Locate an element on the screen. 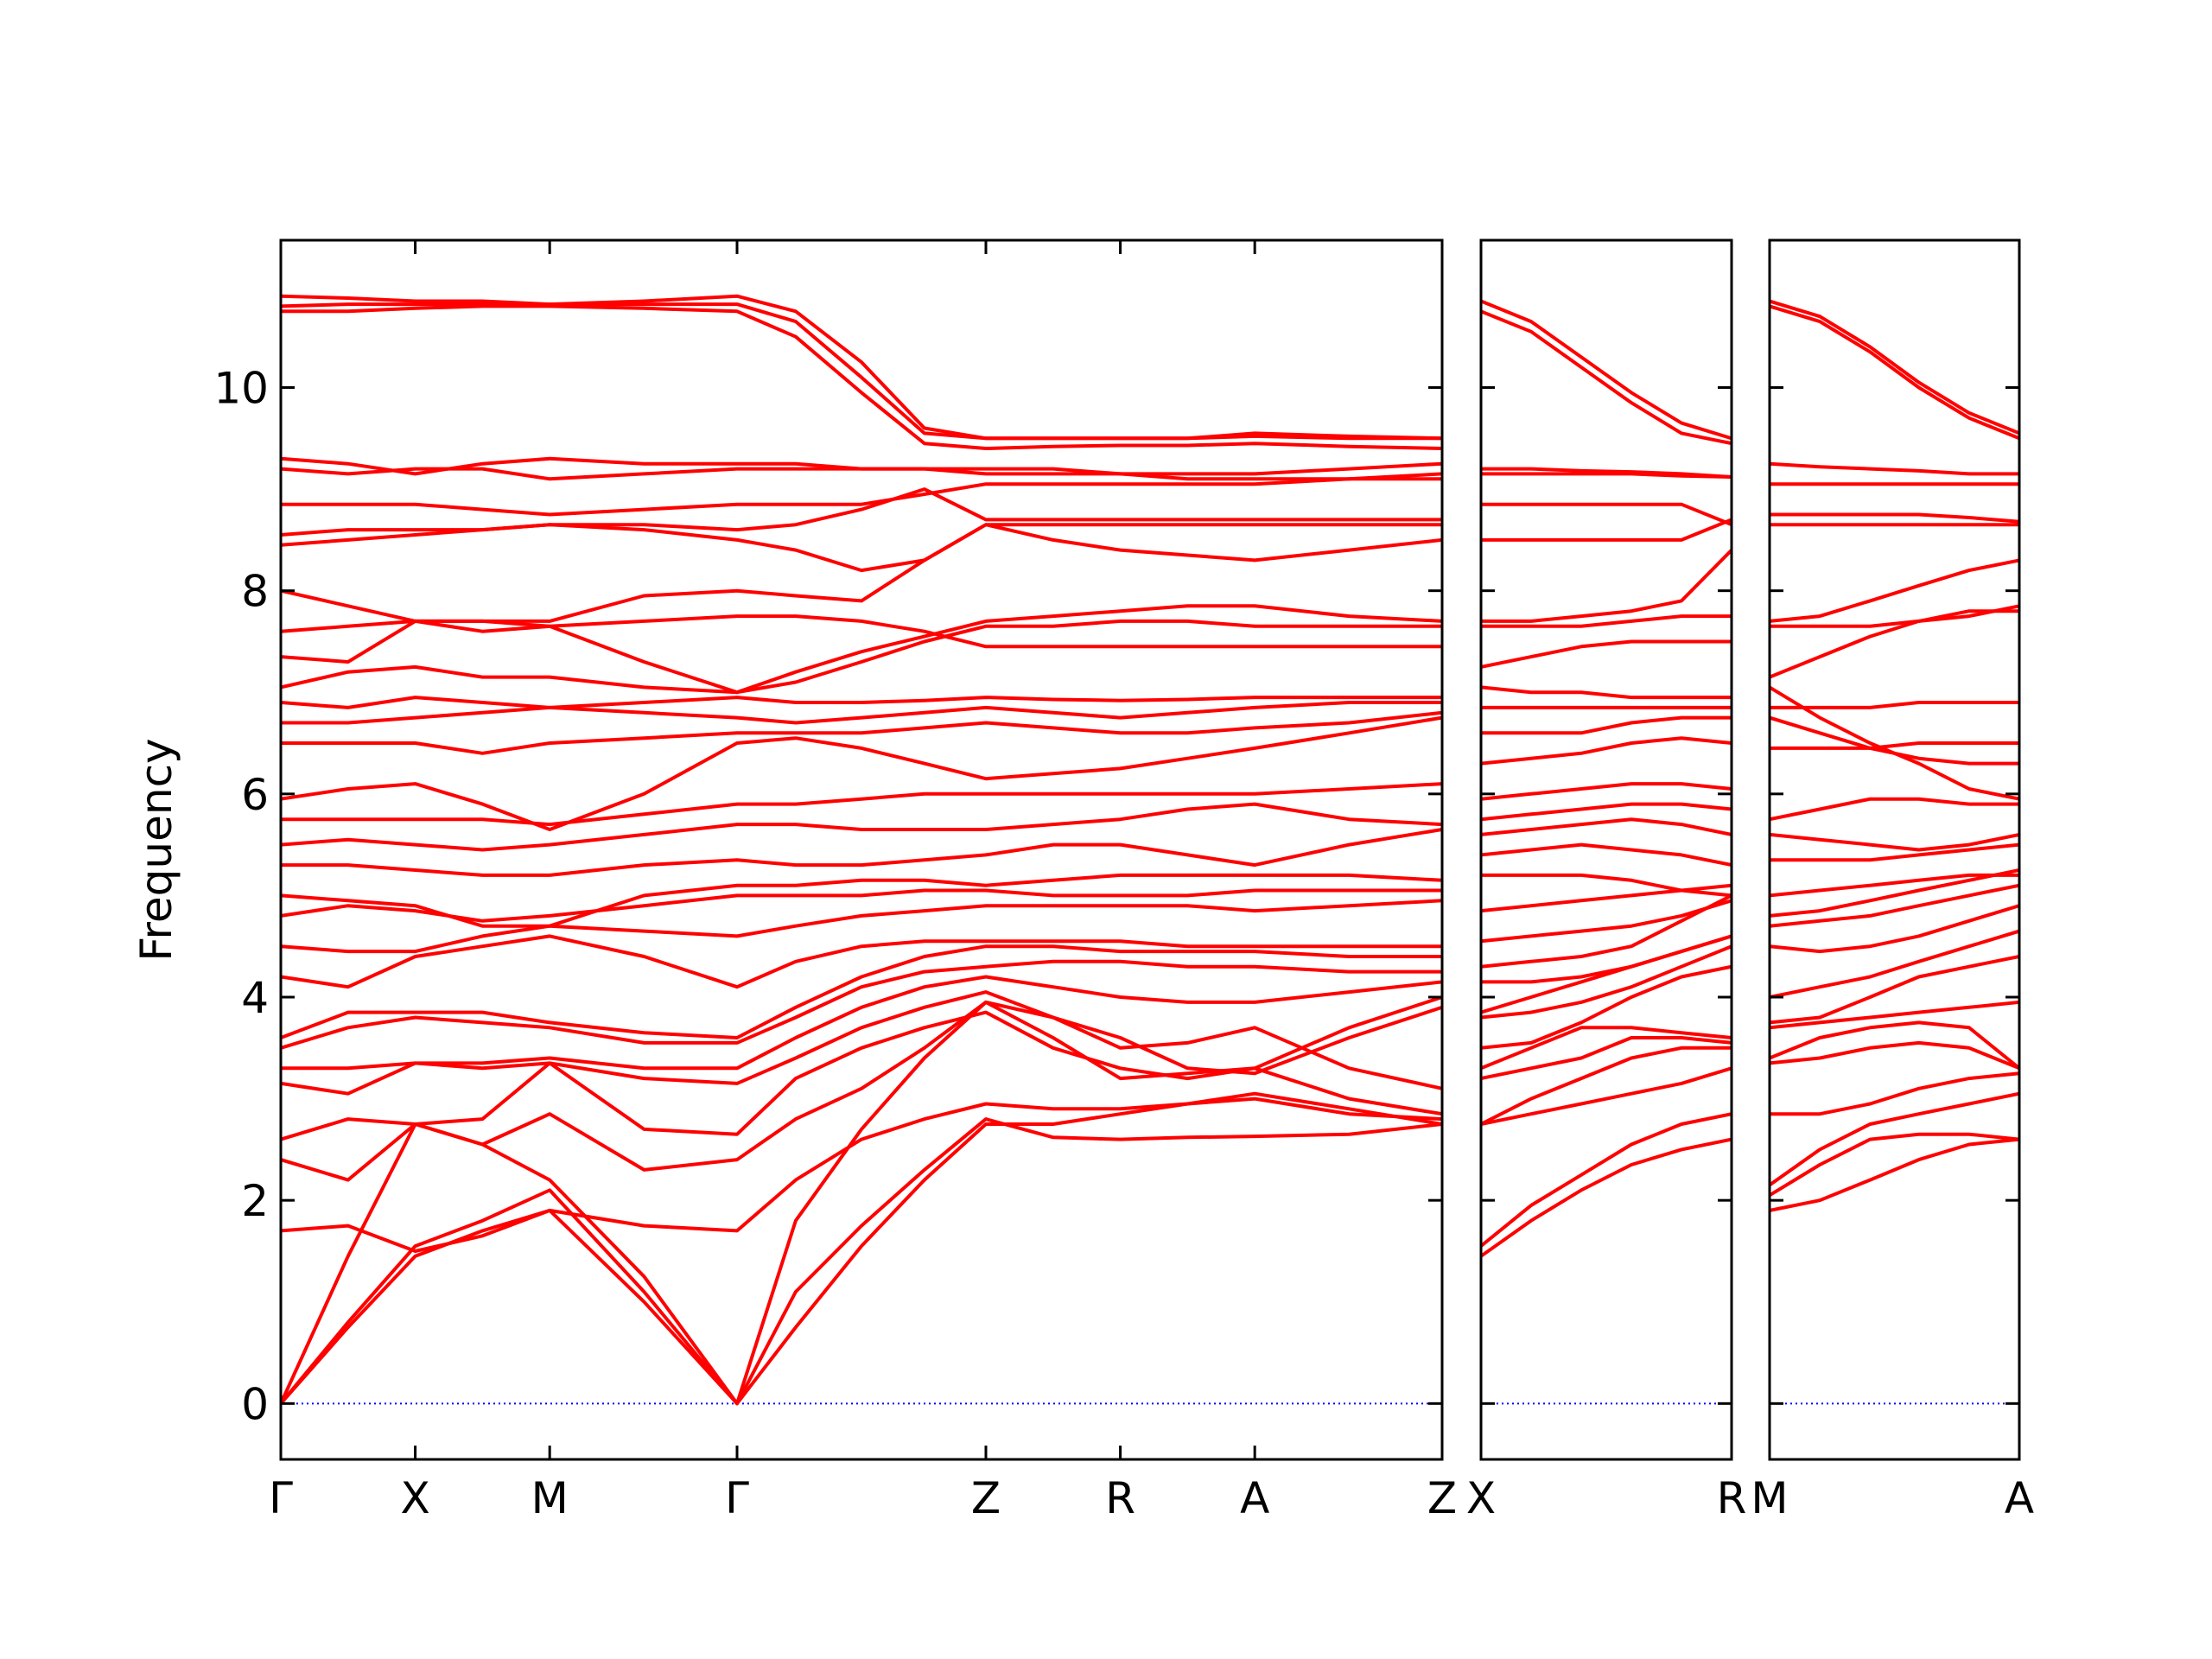 This screenshot has width=2212, height=1659. y-tick-label: 6 is located at coordinates (255, 795).